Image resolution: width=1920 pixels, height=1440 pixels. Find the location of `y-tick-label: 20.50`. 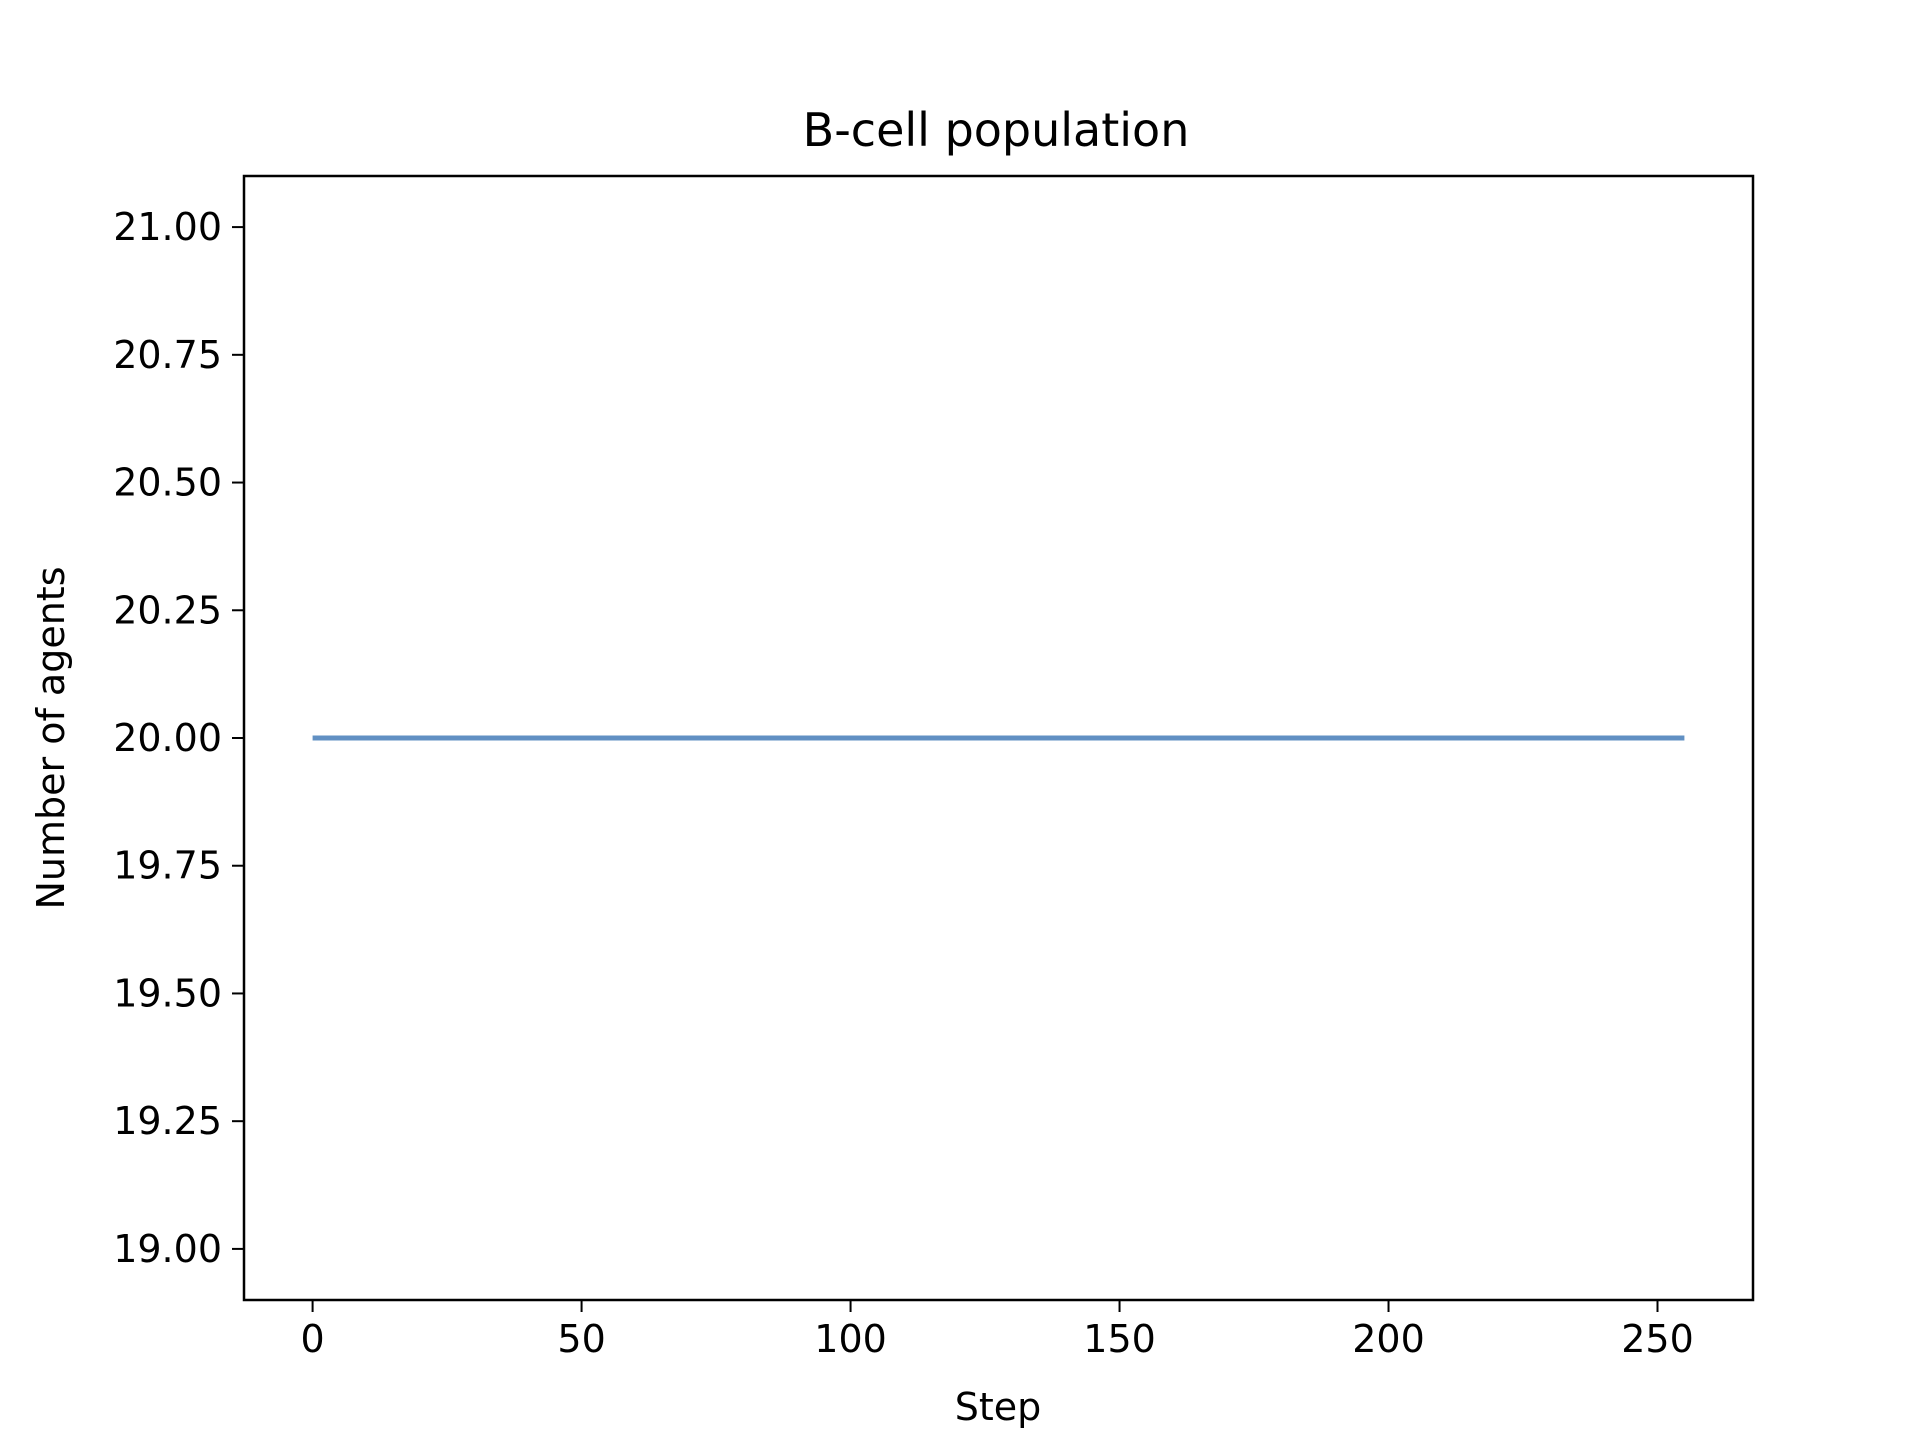

y-tick-label: 20.50 is located at coordinates (167, 483).